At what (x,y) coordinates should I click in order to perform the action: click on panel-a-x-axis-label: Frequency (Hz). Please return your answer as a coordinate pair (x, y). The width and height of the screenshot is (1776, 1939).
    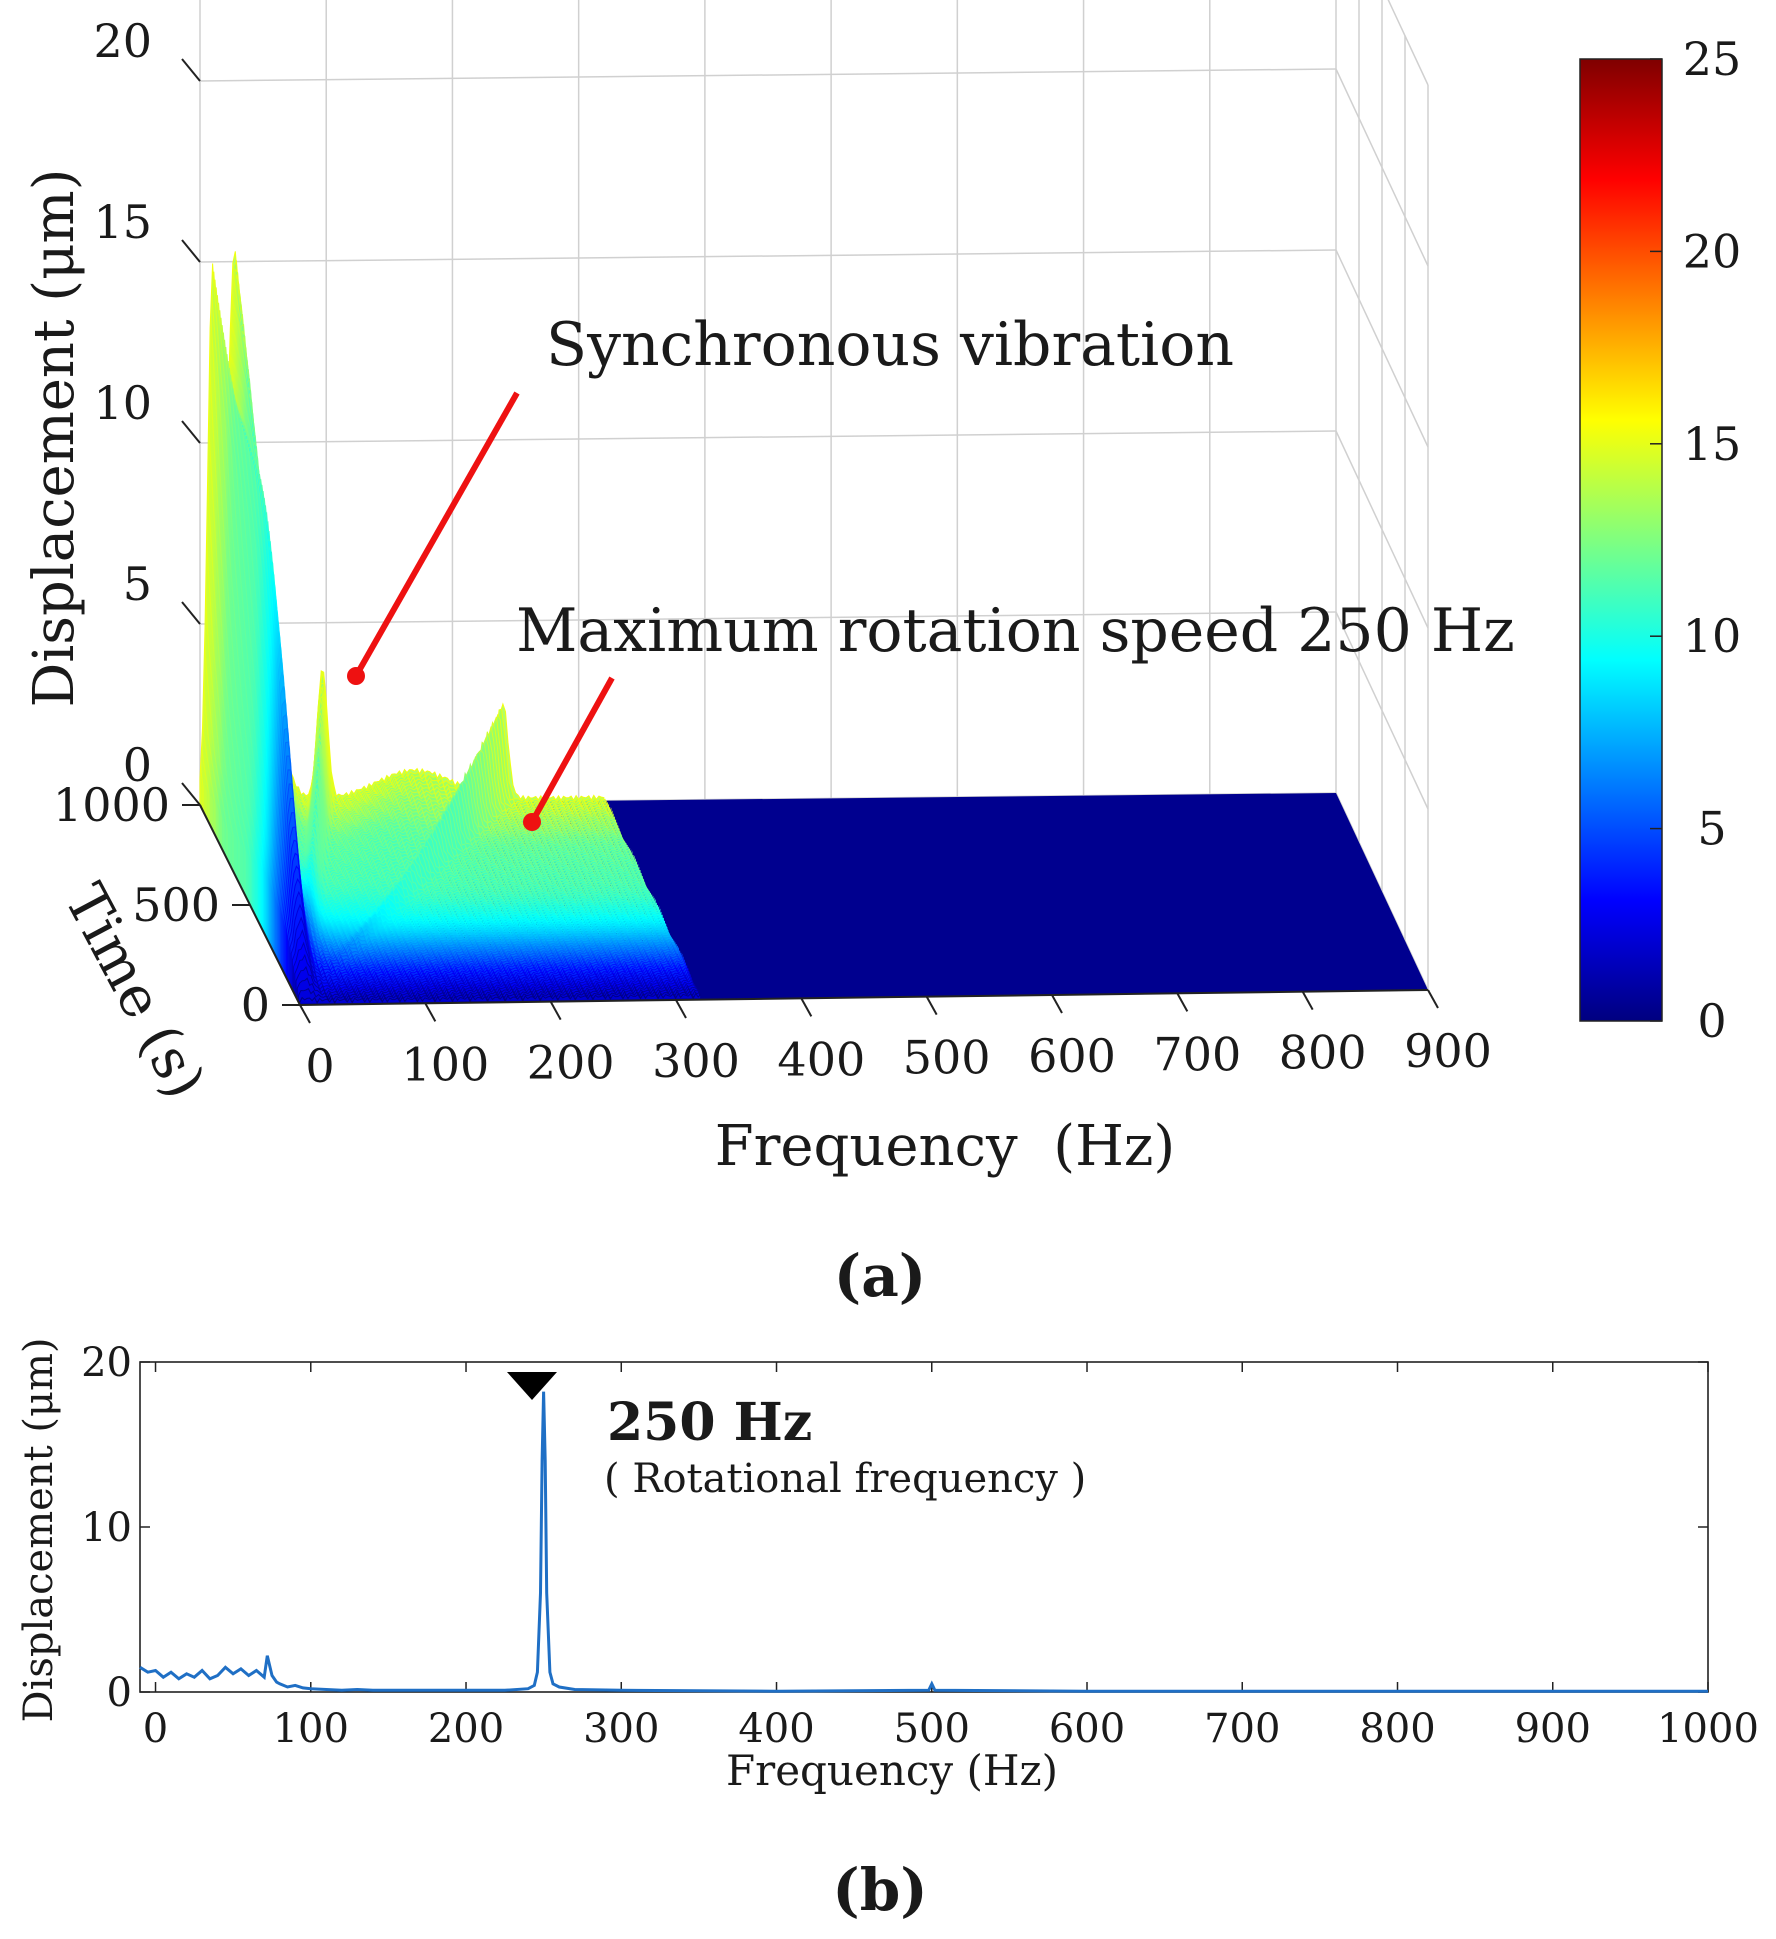
    Looking at the image, I should click on (945, 1146).